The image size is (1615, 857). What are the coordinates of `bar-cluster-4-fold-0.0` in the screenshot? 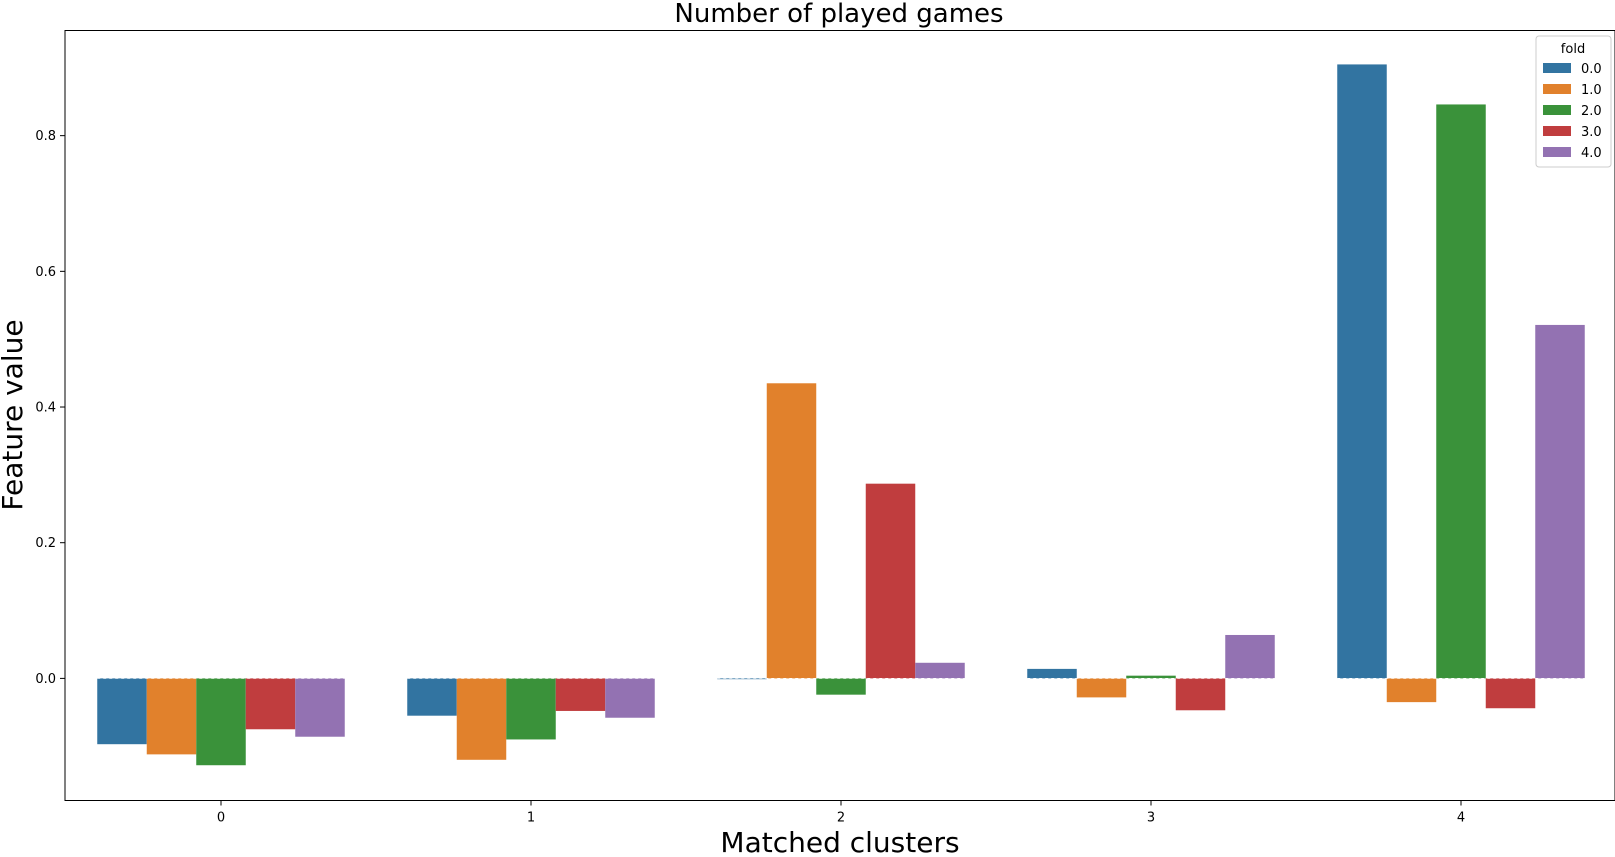 It's located at (1362, 371).